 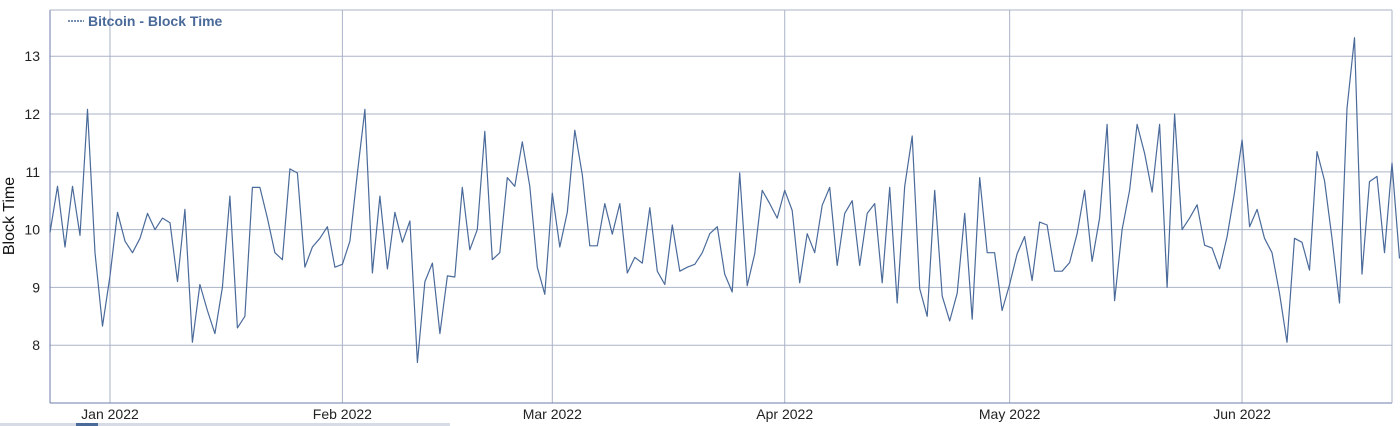 I want to click on legend: Bitcoin - Block Time, so click(x=145, y=21).